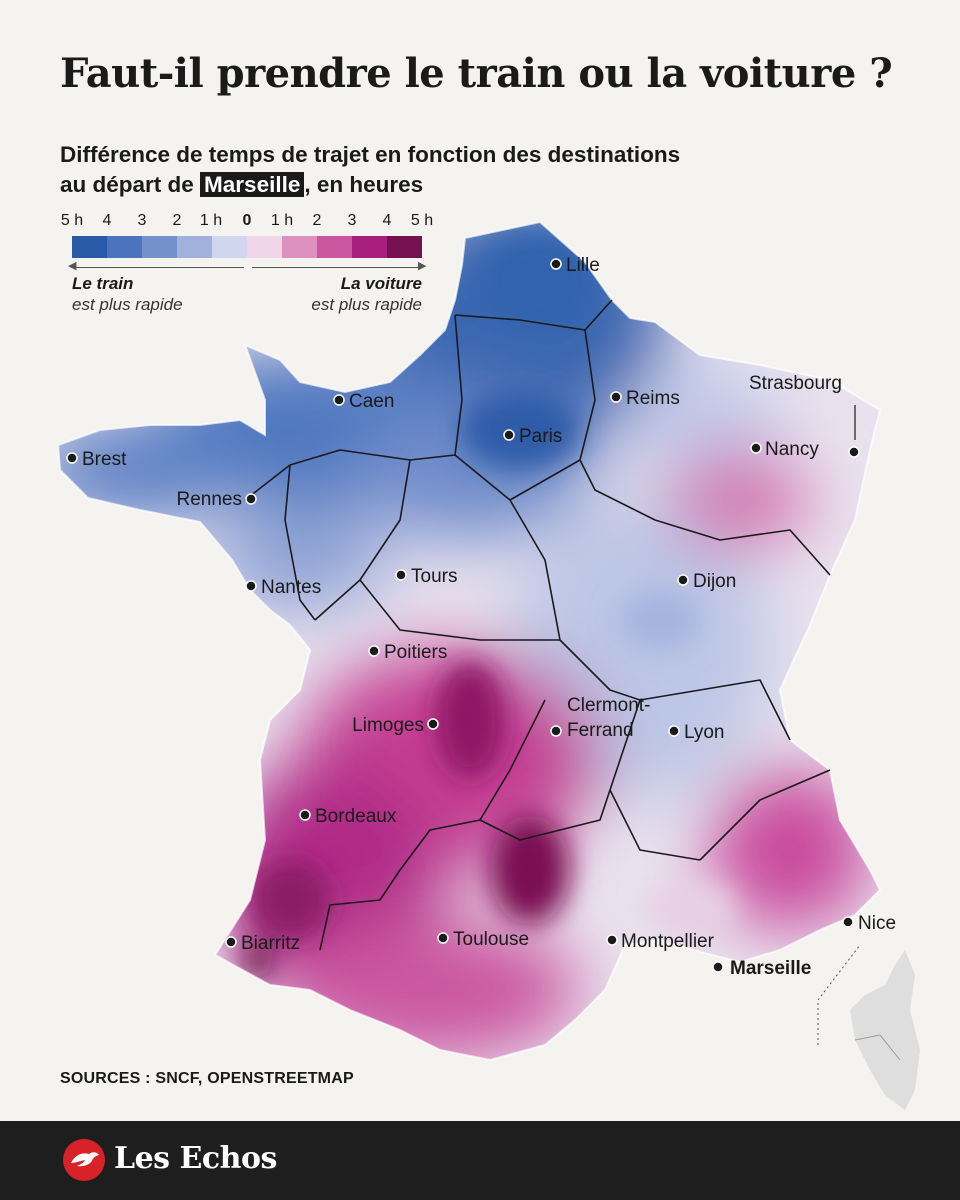 Image resolution: width=960 pixels, height=1200 pixels. I want to click on subtitle-prefix: au départ de, so click(127, 184).